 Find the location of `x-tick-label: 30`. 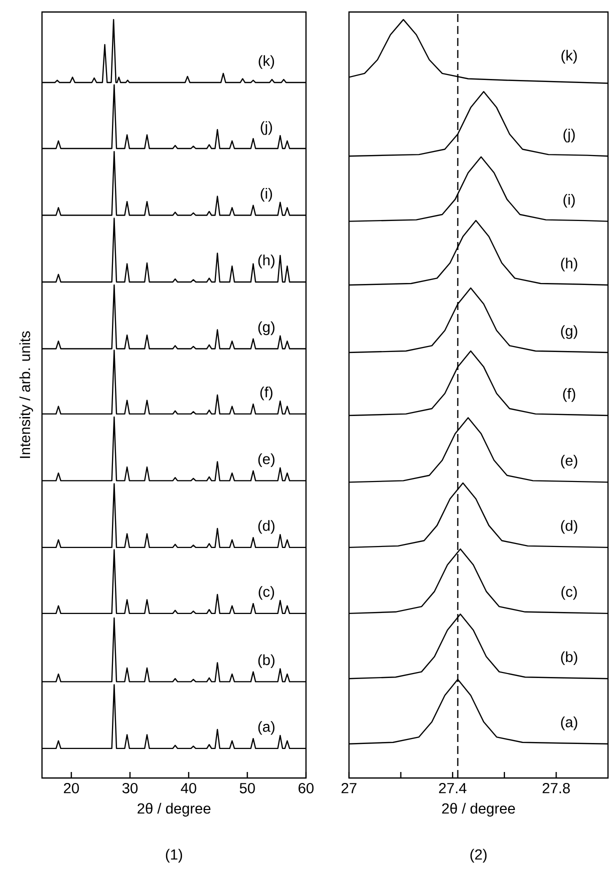

x-tick-label: 30 is located at coordinates (130, 788).